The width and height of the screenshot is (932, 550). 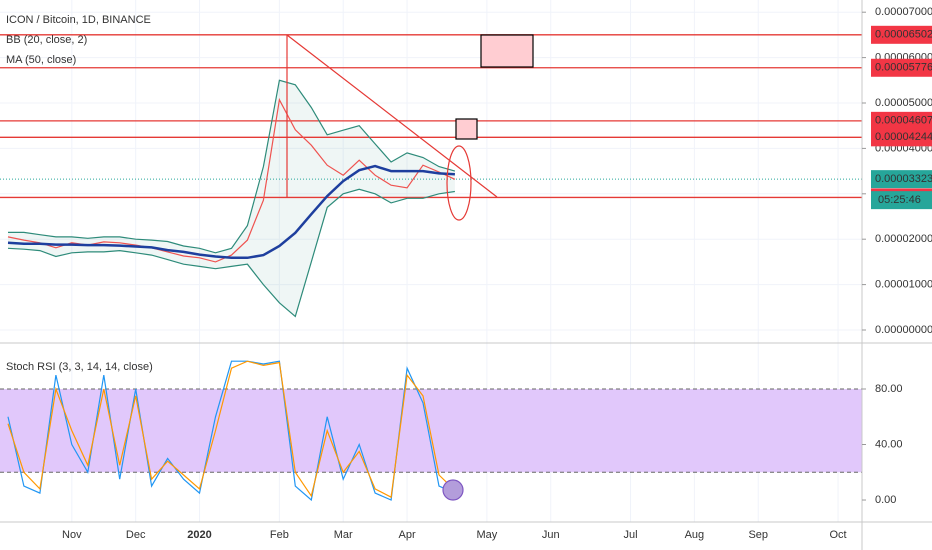 I want to click on x-tick-label: May, so click(x=486, y=535).